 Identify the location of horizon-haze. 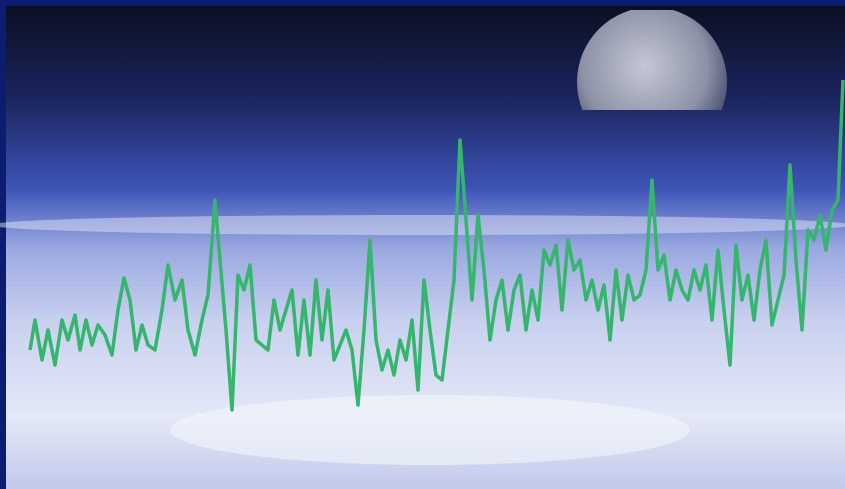
(422, 225).